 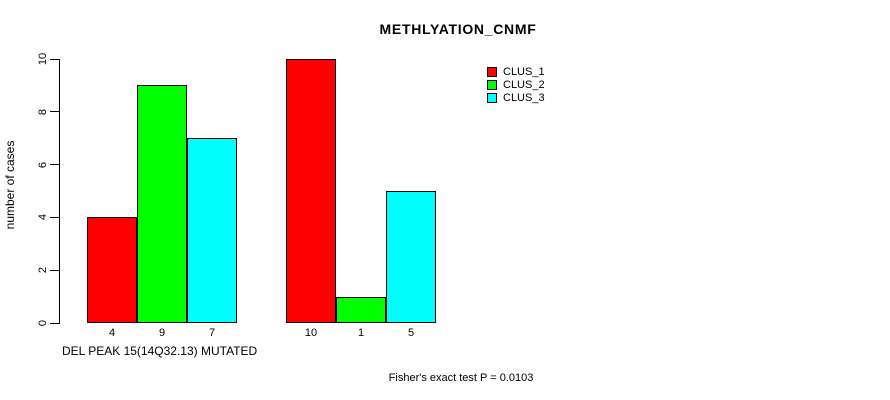 What do you see at coordinates (112, 270) in the screenshot?
I see `bar-clus_1-group1` at bounding box center [112, 270].